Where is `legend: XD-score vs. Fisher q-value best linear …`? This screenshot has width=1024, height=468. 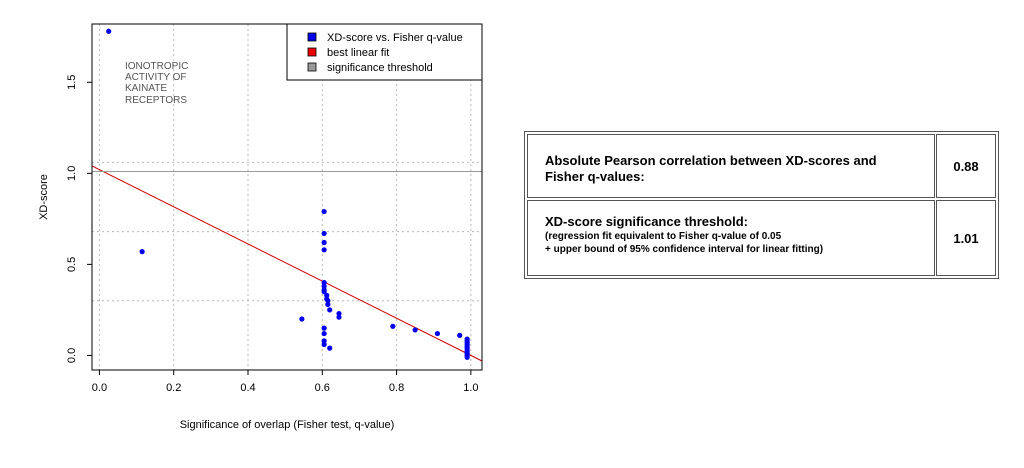
legend: XD-score vs. Fisher q-value best linear … is located at coordinates (384, 52).